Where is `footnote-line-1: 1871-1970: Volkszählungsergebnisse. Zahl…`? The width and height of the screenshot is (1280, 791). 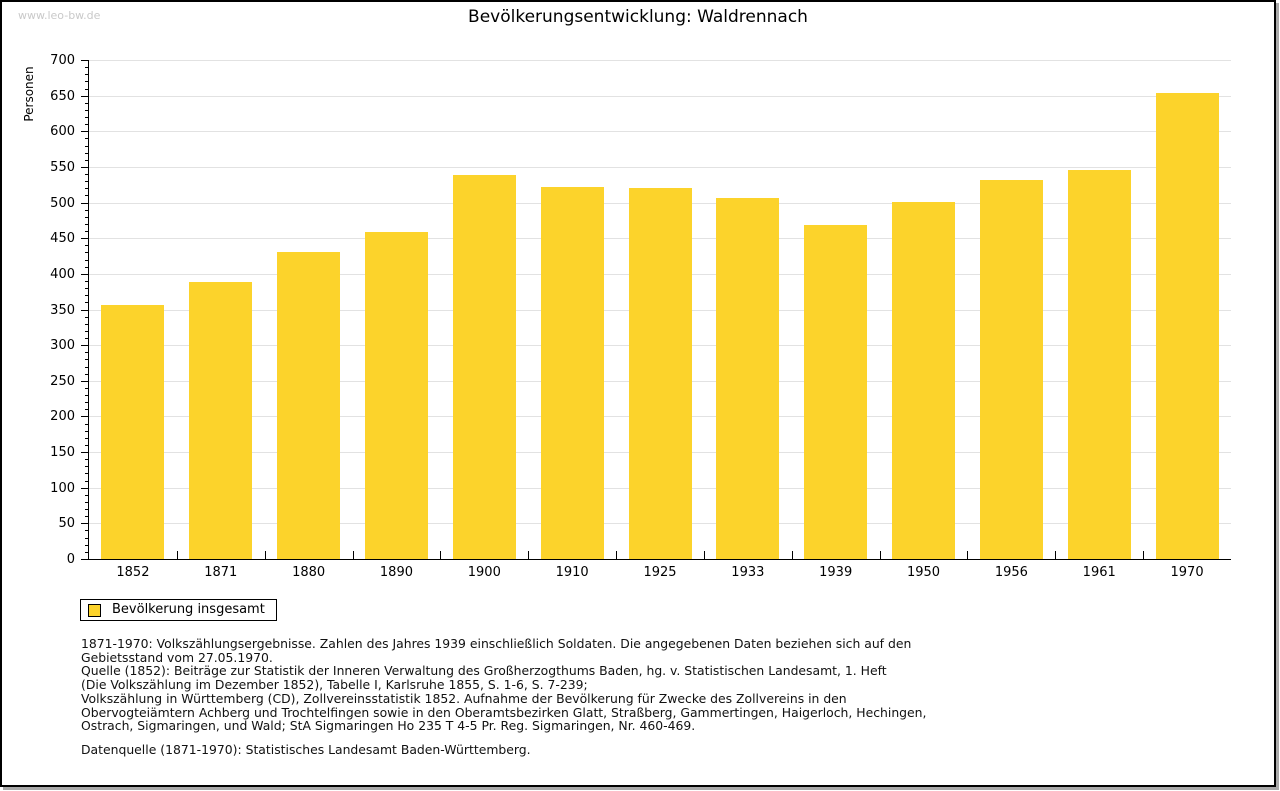 footnote-line-1: 1871-1970: Volkszählungsergebnisse. Zahl… is located at coordinates (496, 643).